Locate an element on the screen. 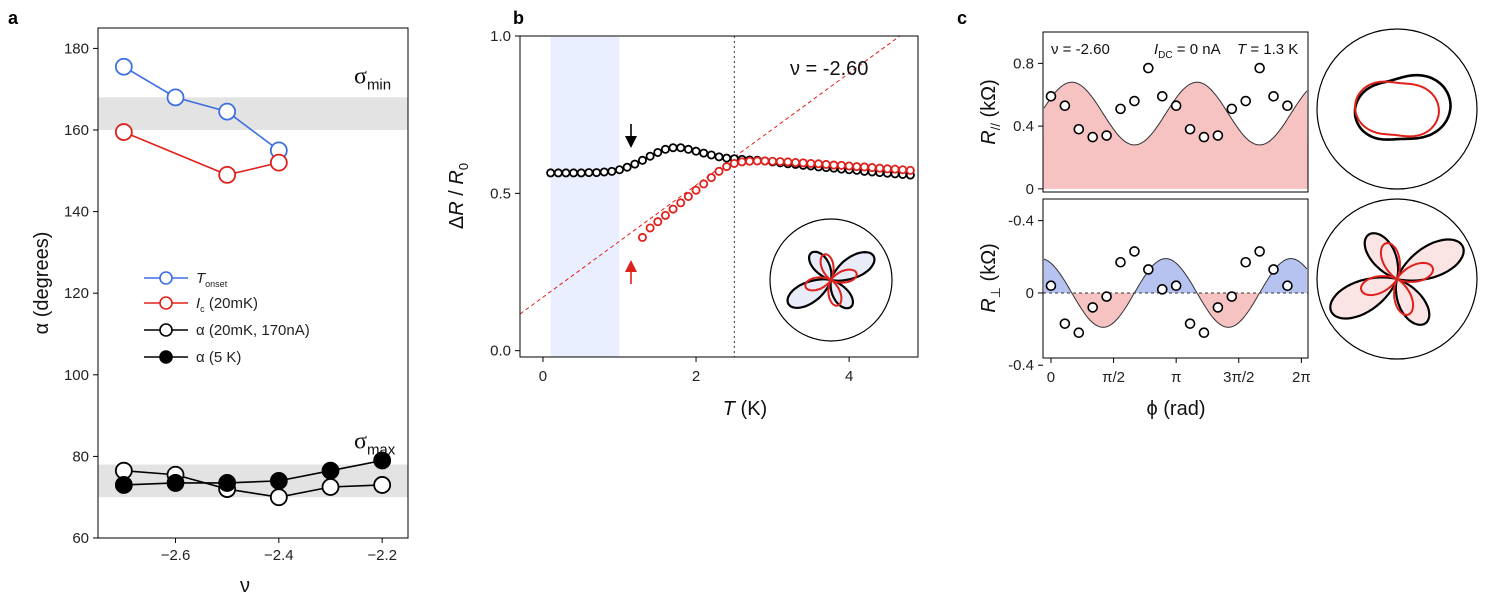 This screenshot has width=1499, height=609. panel-b-xtick-label: 2 is located at coordinates (696, 376).